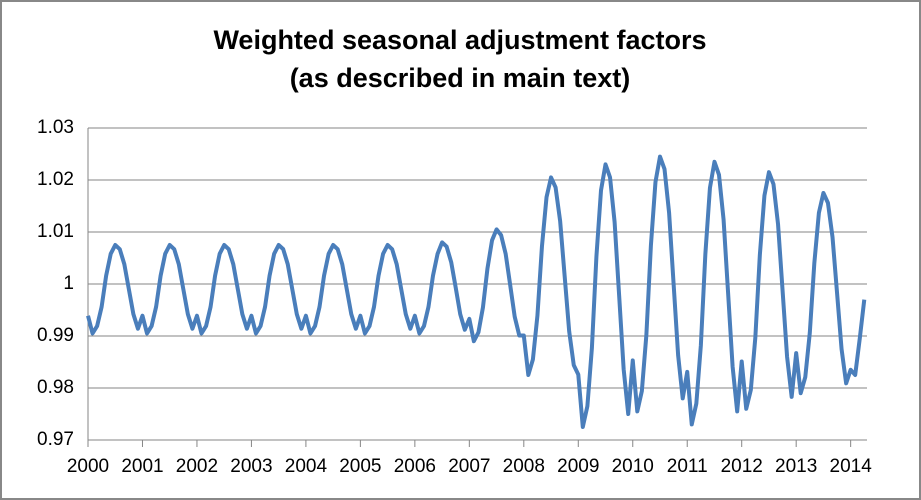 The width and height of the screenshot is (921, 500). What do you see at coordinates (55, 439) in the screenshot?
I see `y-tick-label: 0.97` at bounding box center [55, 439].